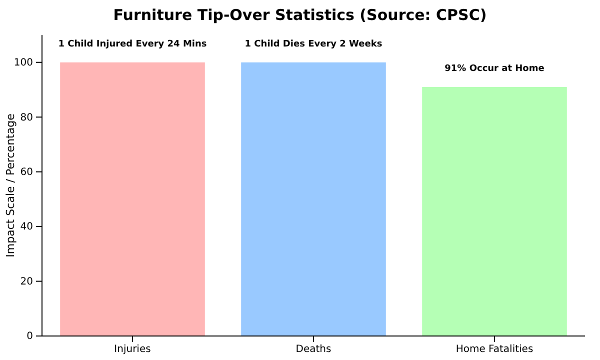 This screenshot has width=600, height=360. I want to click on y-tick-label: 80, so click(26, 118).